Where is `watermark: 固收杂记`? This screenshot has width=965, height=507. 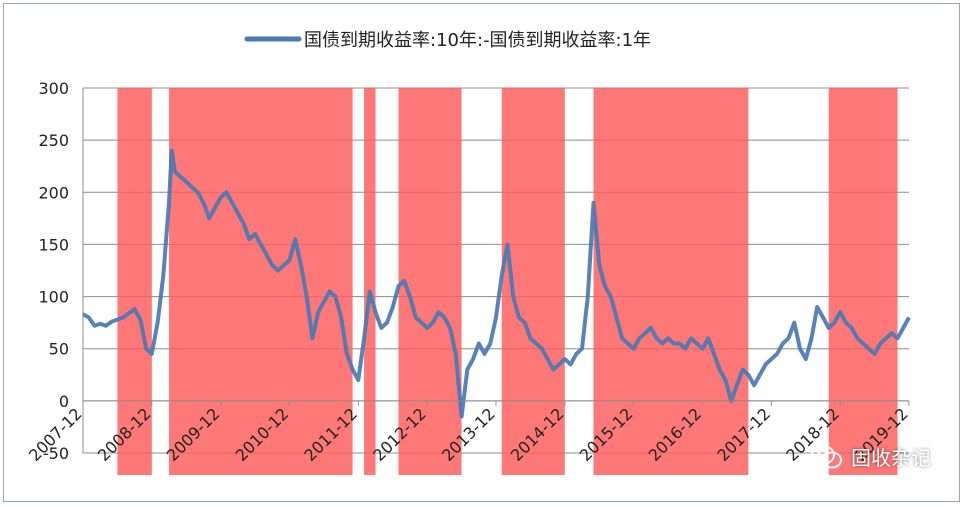
watermark: 固收杂记 is located at coordinates (871, 456).